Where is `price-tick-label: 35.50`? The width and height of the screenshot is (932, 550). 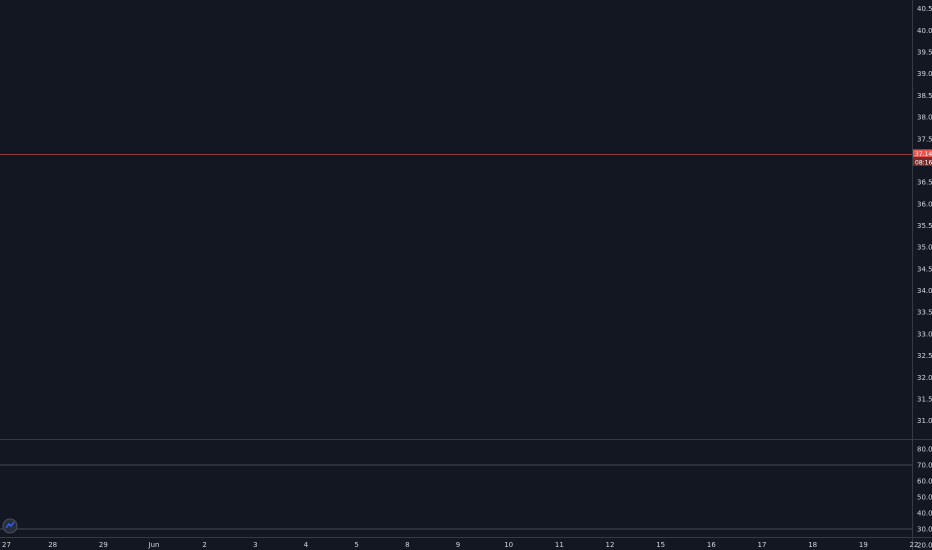 price-tick-label: 35.50 is located at coordinates (924, 226).